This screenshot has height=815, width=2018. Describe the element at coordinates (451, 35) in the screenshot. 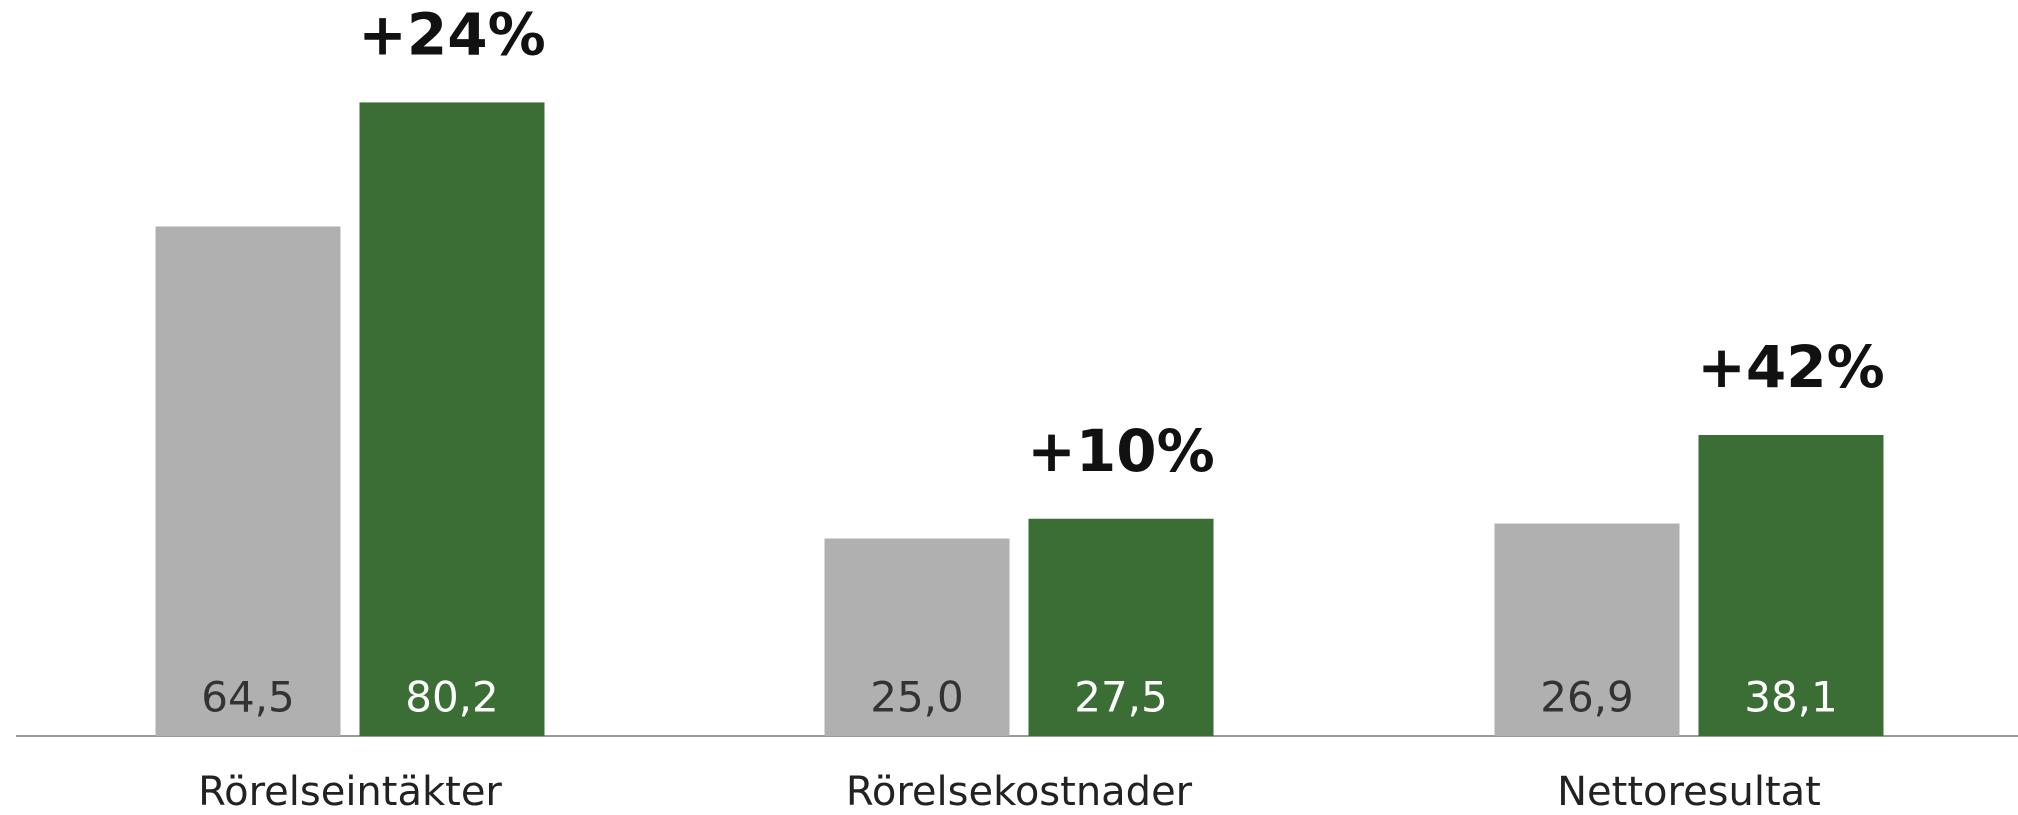

I see `change-label: +24%` at that location.